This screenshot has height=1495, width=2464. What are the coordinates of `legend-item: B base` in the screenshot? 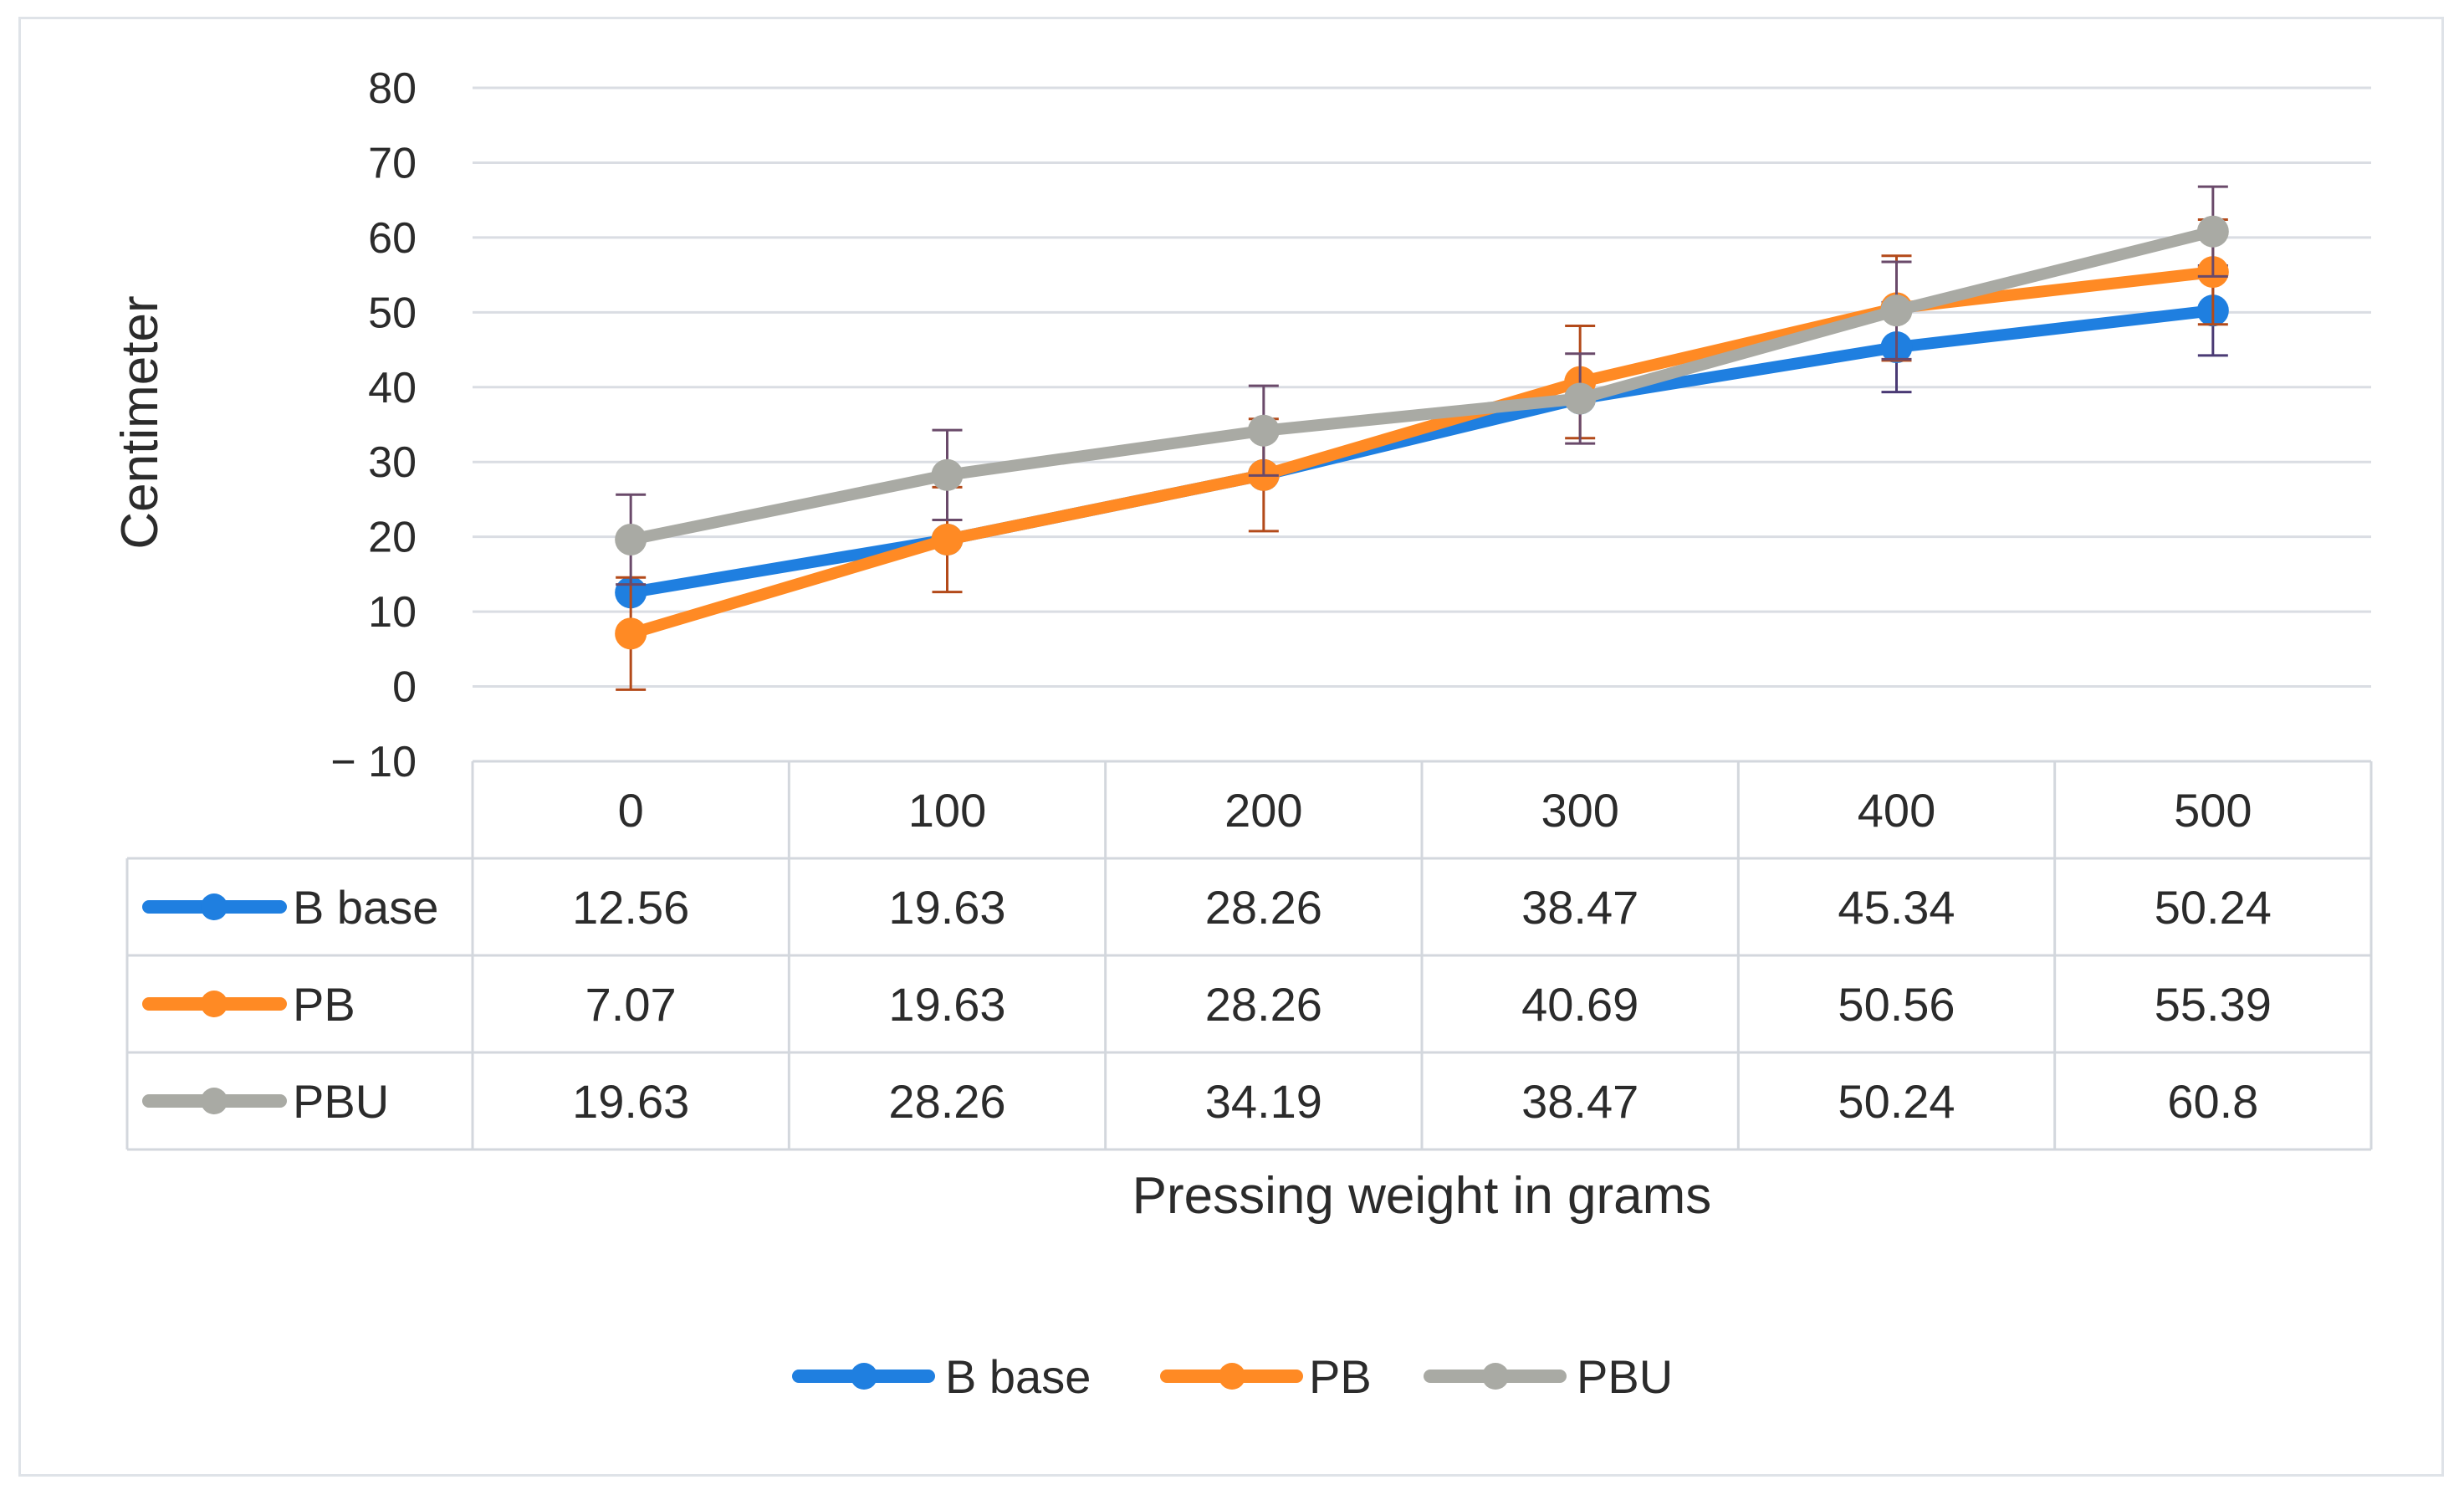 It's located at (942, 1376).